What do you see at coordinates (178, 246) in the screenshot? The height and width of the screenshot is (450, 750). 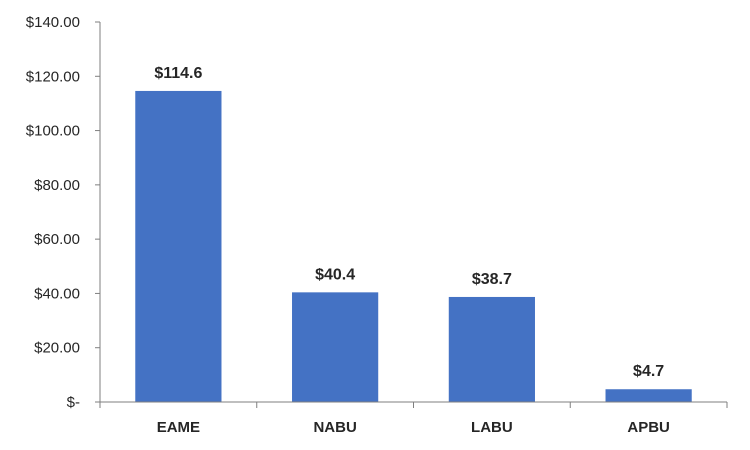 I see `bar-eame` at bounding box center [178, 246].